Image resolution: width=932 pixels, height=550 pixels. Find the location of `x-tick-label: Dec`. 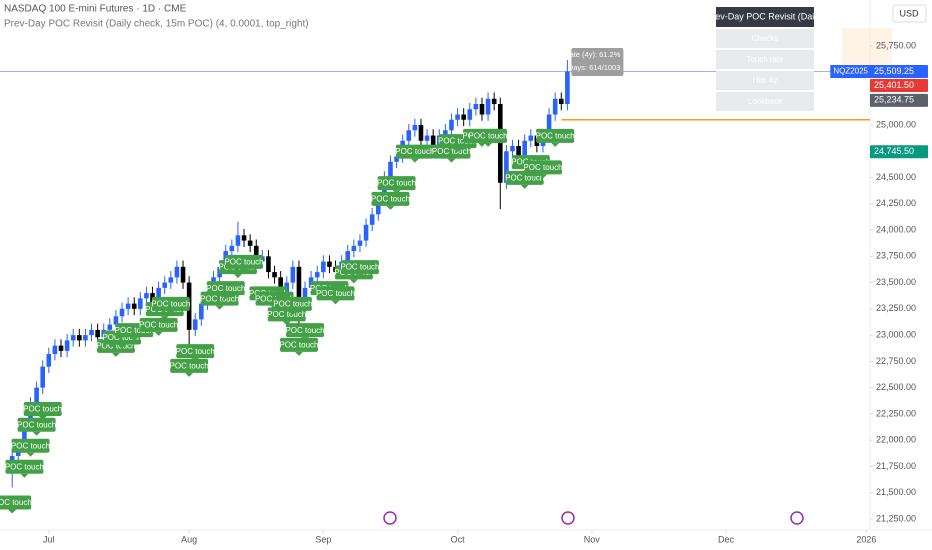

x-tick-label: Dec is located at coordinates (726, 539).